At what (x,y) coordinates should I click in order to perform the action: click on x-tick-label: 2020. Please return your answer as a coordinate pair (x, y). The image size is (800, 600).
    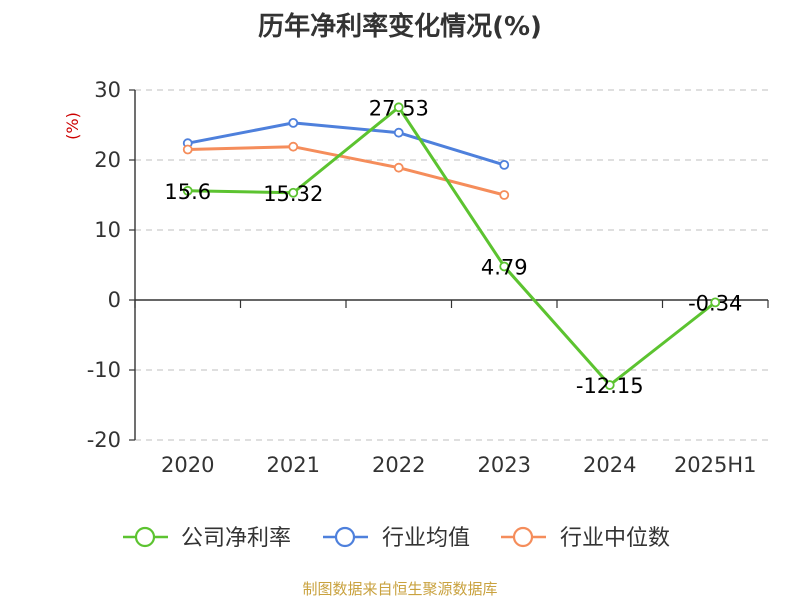
    Looking at the image, I should click on (187, 465).